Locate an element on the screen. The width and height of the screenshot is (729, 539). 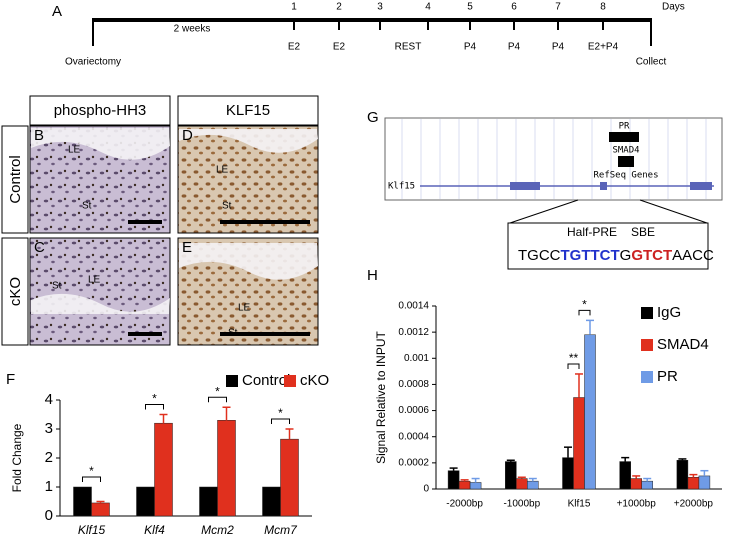
sequence: TGCCTGTTCTGGTCTAACC is located at coordinates (616, 255).